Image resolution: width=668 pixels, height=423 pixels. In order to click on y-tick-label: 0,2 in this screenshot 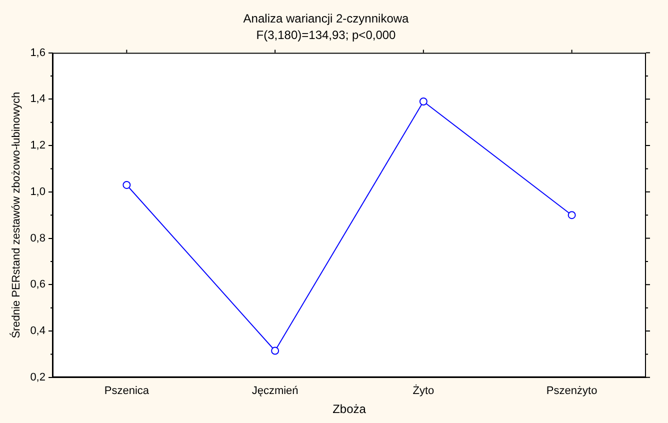, I will do `click(38, 377)`.